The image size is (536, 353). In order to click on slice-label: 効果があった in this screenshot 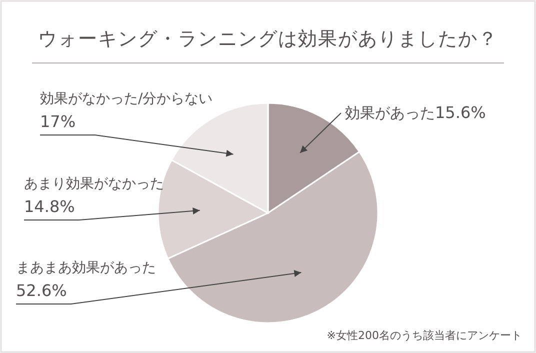, I will do `click(390, 113)`.